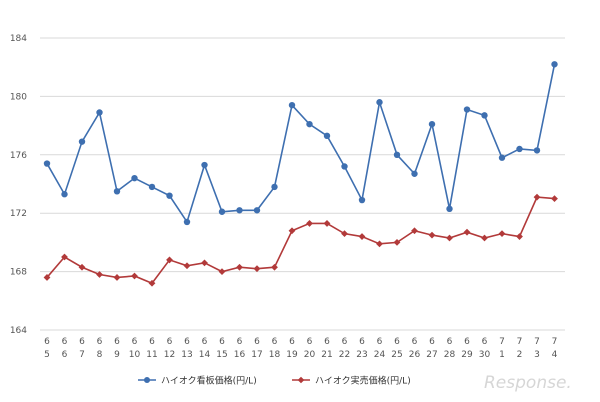 This screenshot has height=402, width=600. I want to click on x-tick-day: 24, so click(380, 355).